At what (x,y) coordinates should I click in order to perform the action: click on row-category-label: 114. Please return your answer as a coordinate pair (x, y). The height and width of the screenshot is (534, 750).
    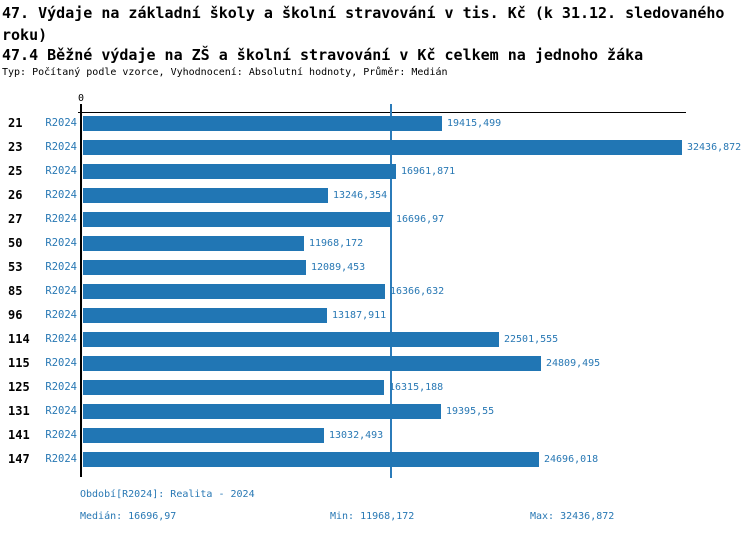
    Looking at the image, I should click on (19, 339).